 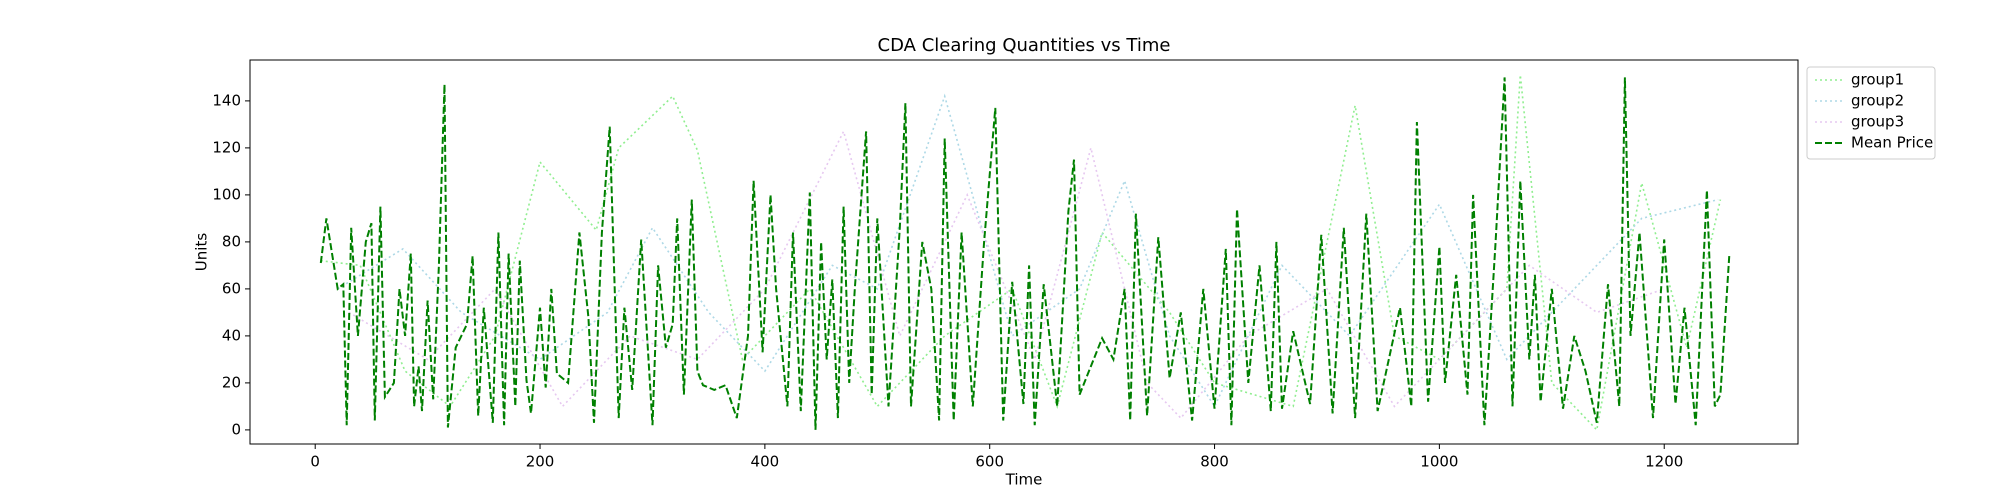 I want to click on x-tick-label: 200, so click(x=540, y=462).